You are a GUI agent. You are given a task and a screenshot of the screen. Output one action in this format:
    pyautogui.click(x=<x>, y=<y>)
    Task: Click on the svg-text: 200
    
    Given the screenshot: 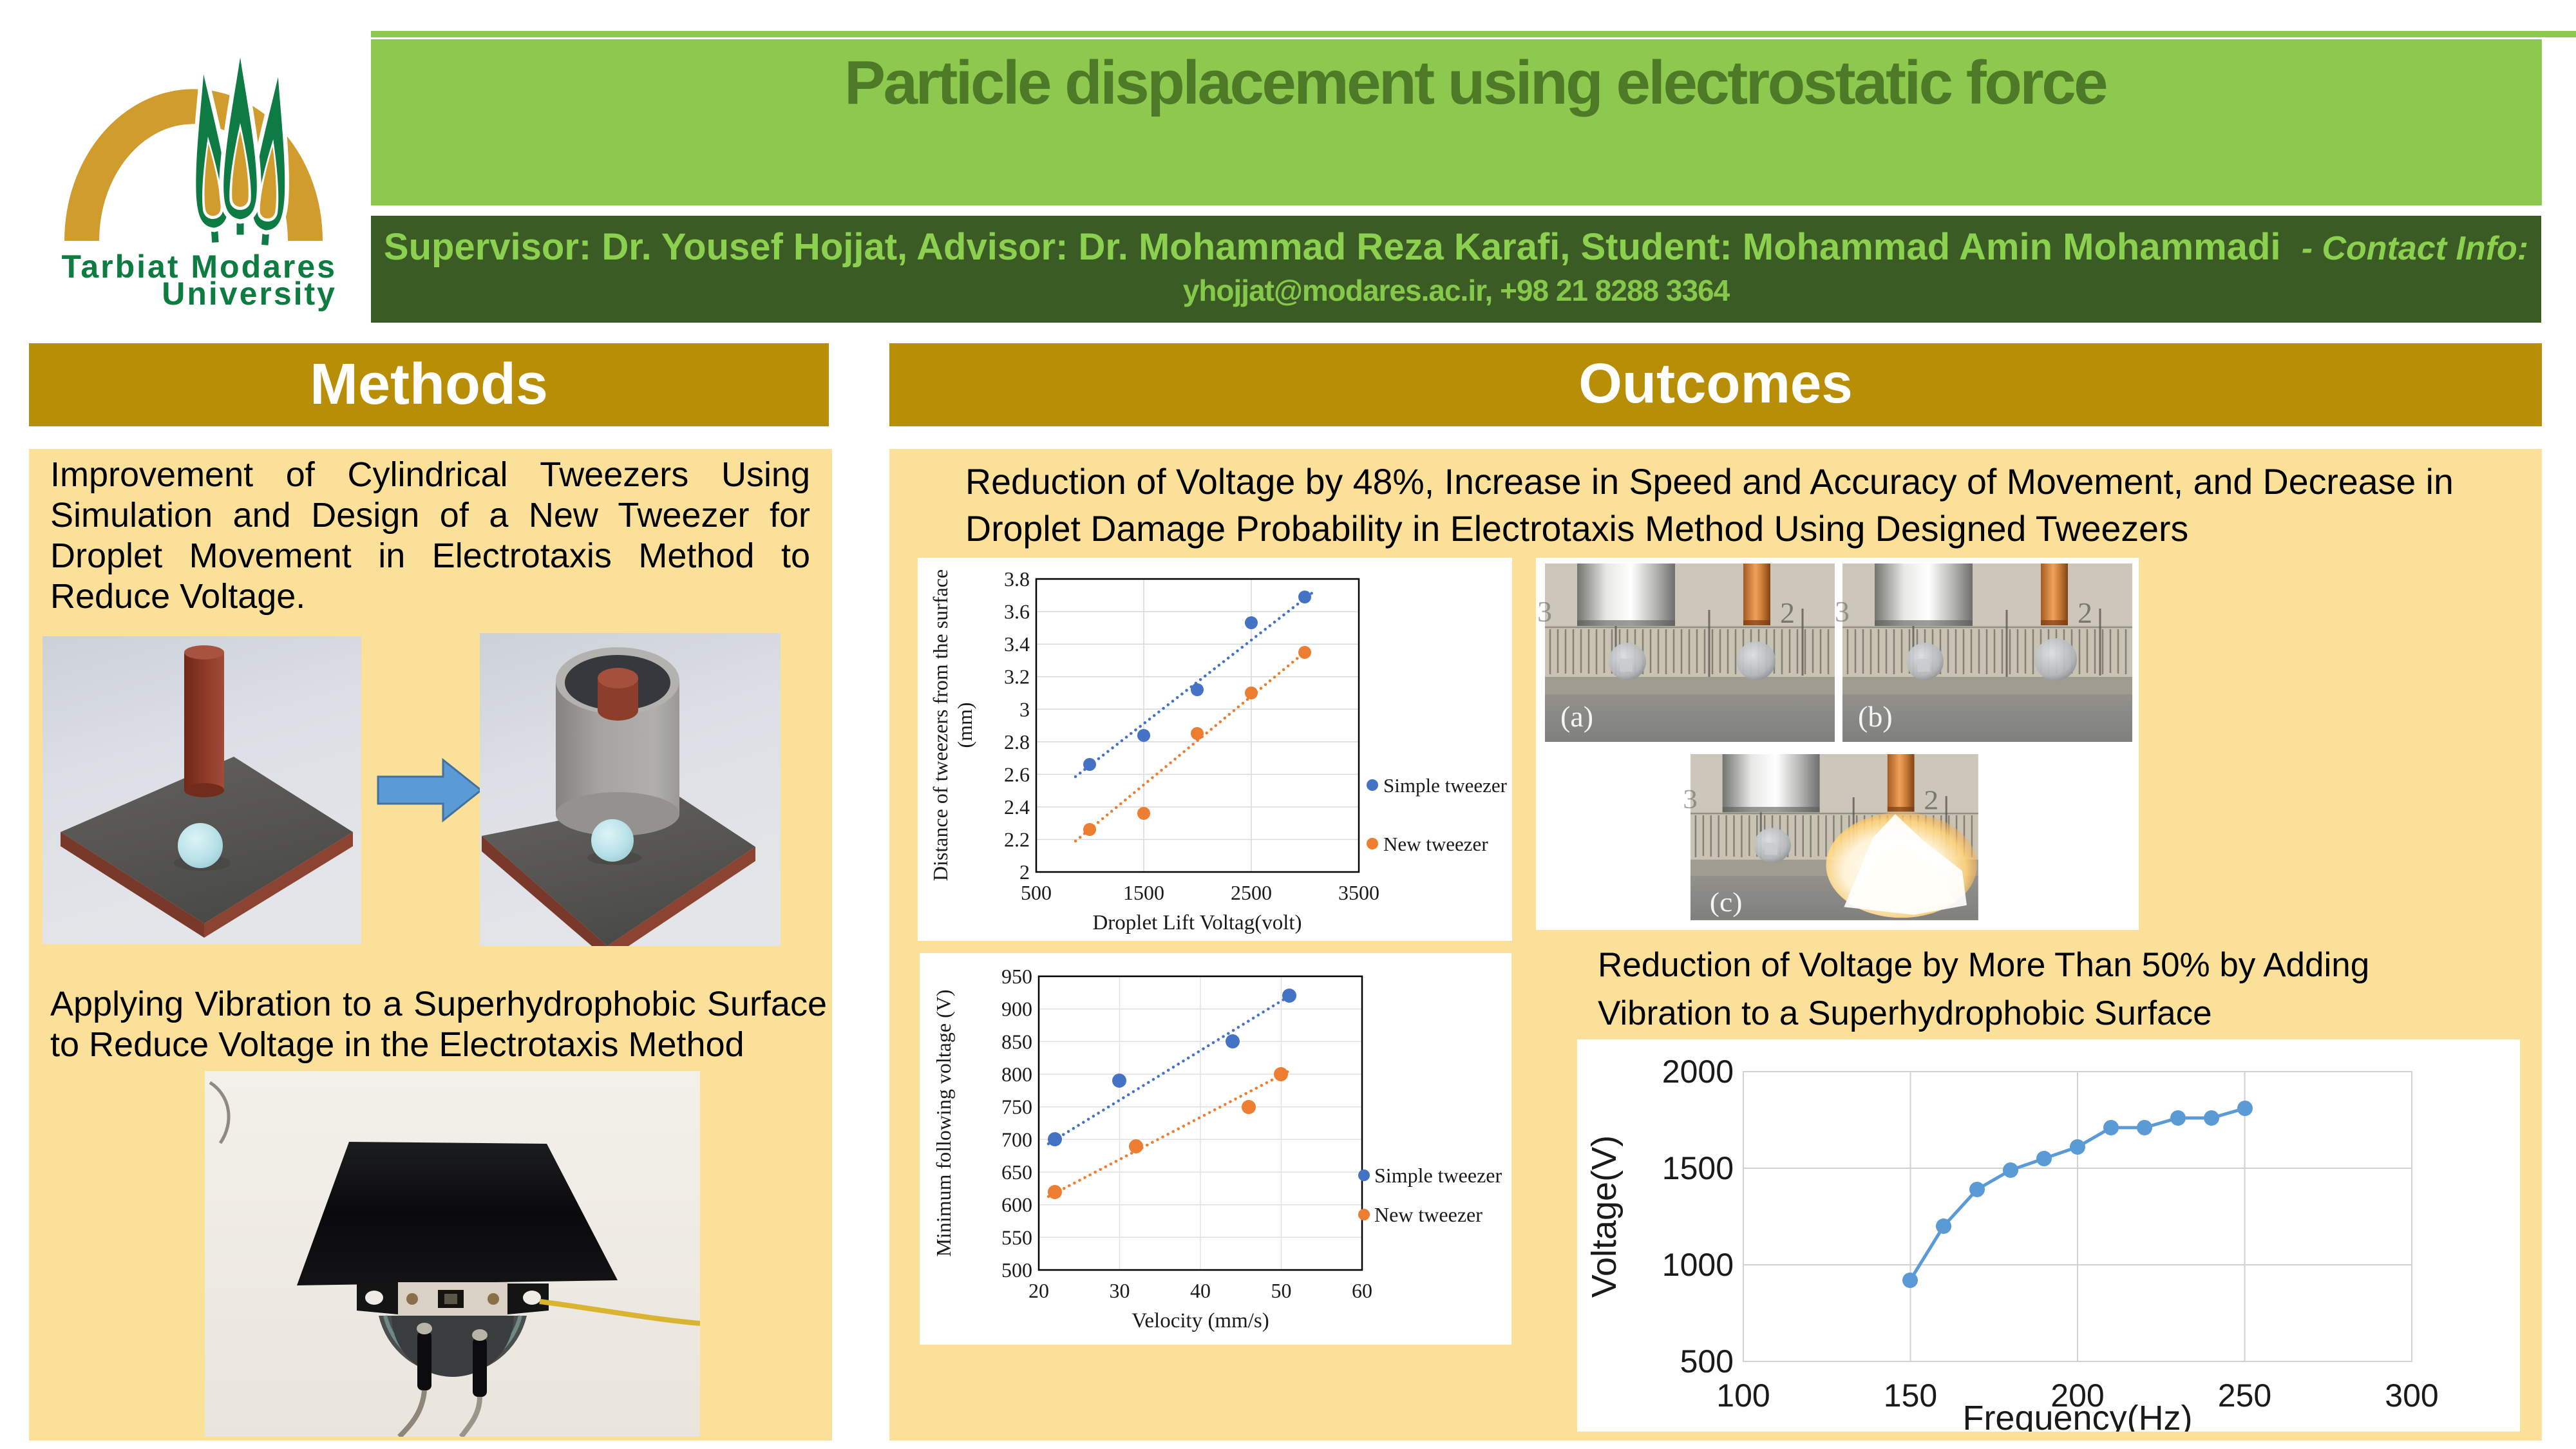 What is the action you would take?
    pyautogui.click(x=2077, y=1396)
    